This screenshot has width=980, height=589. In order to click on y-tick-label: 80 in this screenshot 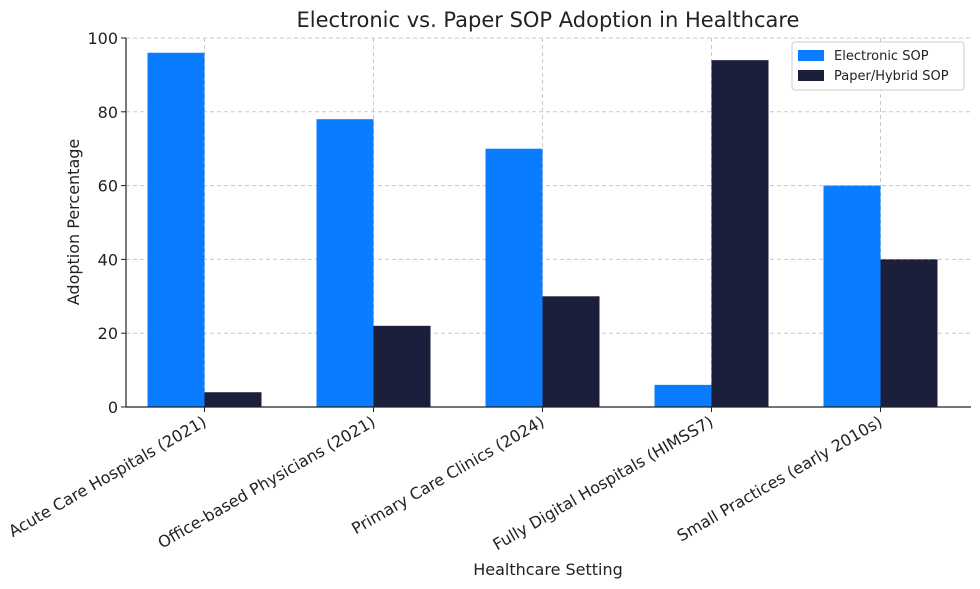, I will do `click(108, 112)`.